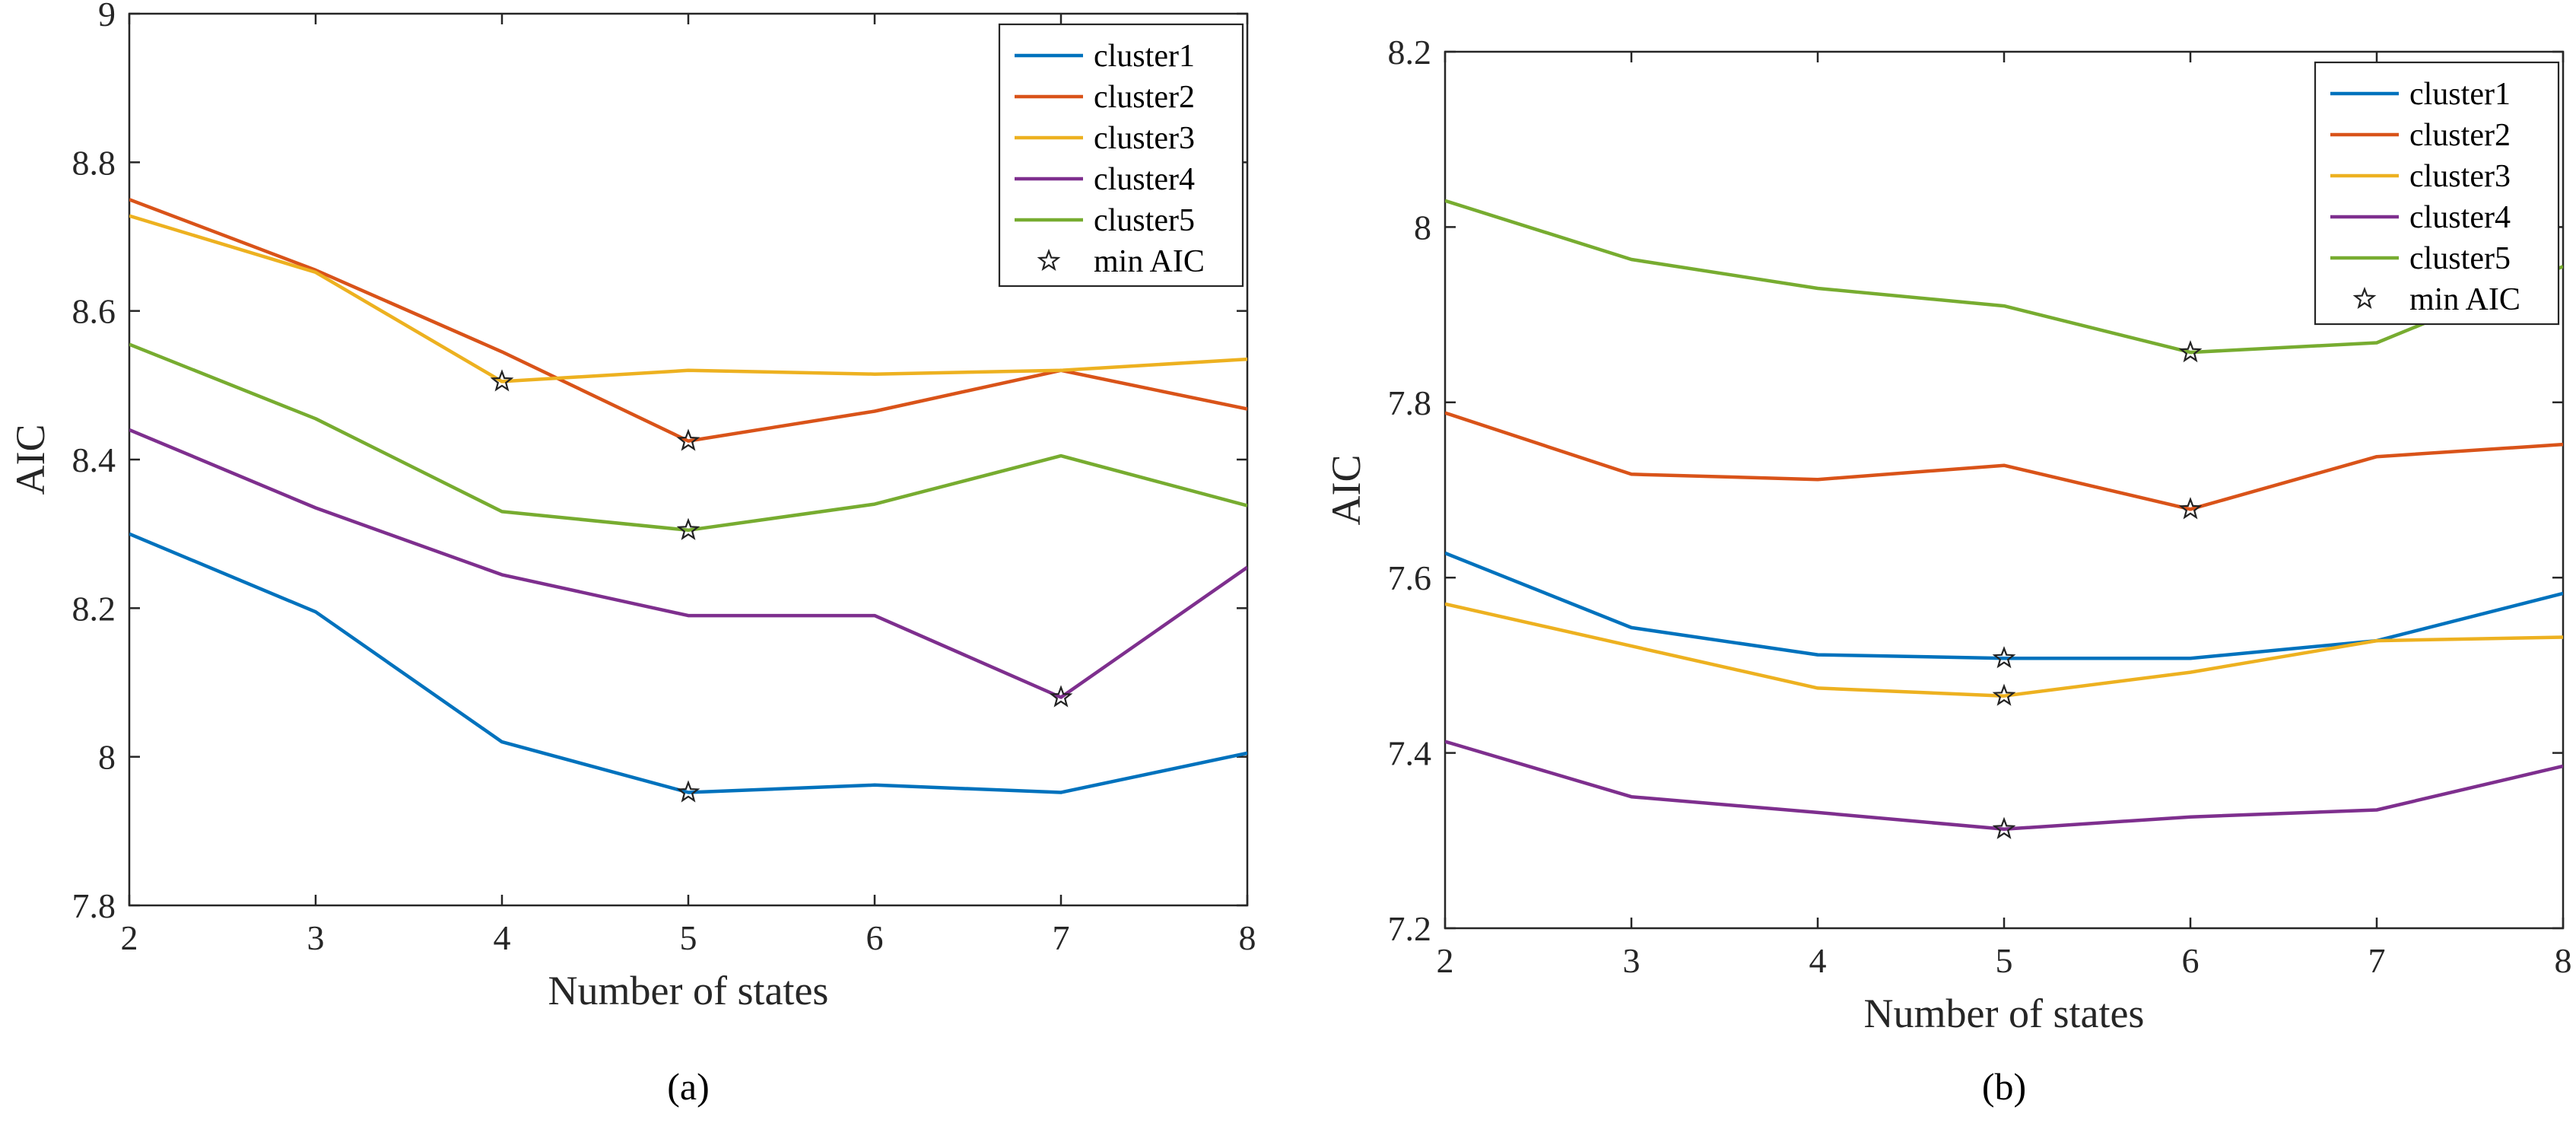 The width and height of the screenshot is (2576, 1123). What do you see at coordinates (1410, 928) in the screenshot?
I see `y-tick-label: 7.2` at bounding box center [1410, 928].